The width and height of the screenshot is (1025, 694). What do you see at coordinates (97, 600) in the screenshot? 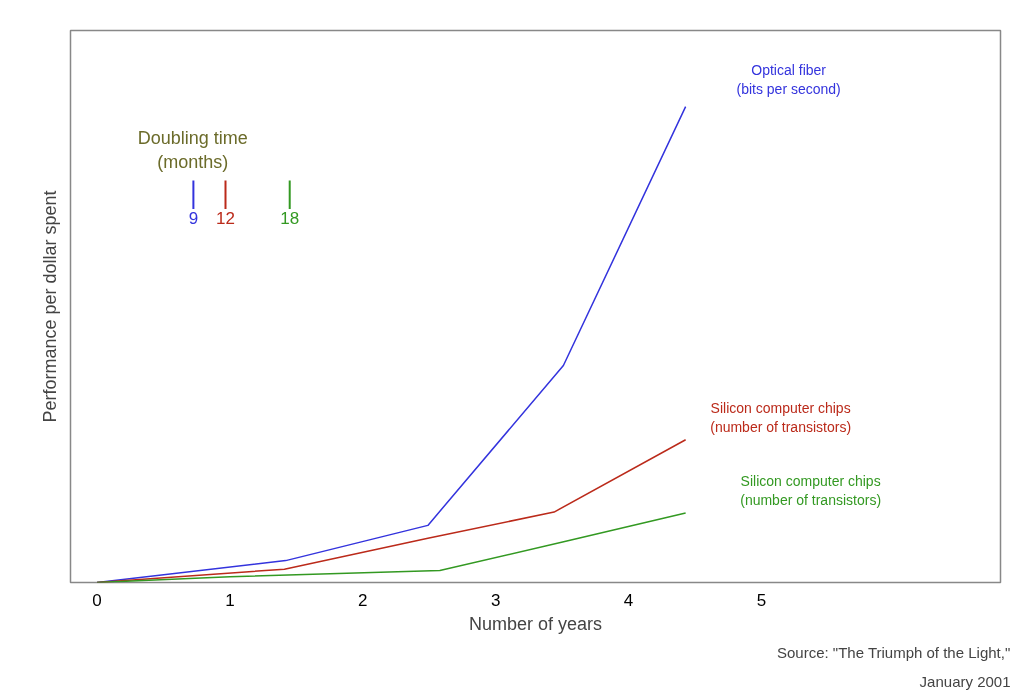
I see `x-tick-label: 0` at bounding box center [97, 600].